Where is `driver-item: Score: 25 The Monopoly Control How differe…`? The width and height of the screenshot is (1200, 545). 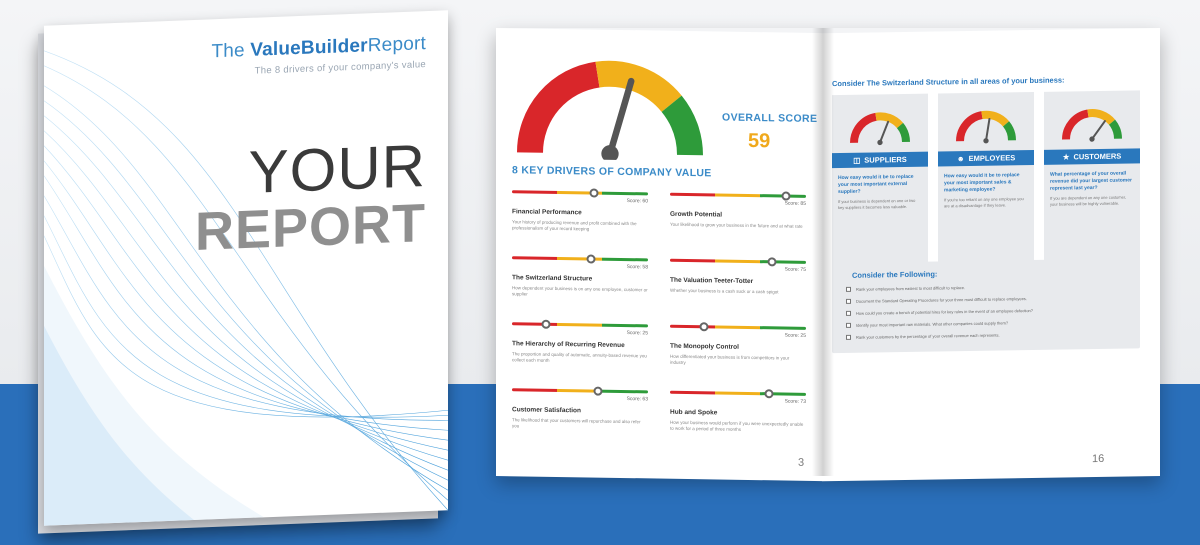 driver-item: Score: 25 The Monopoly Control How differe… is located at coordinates (738, 342).